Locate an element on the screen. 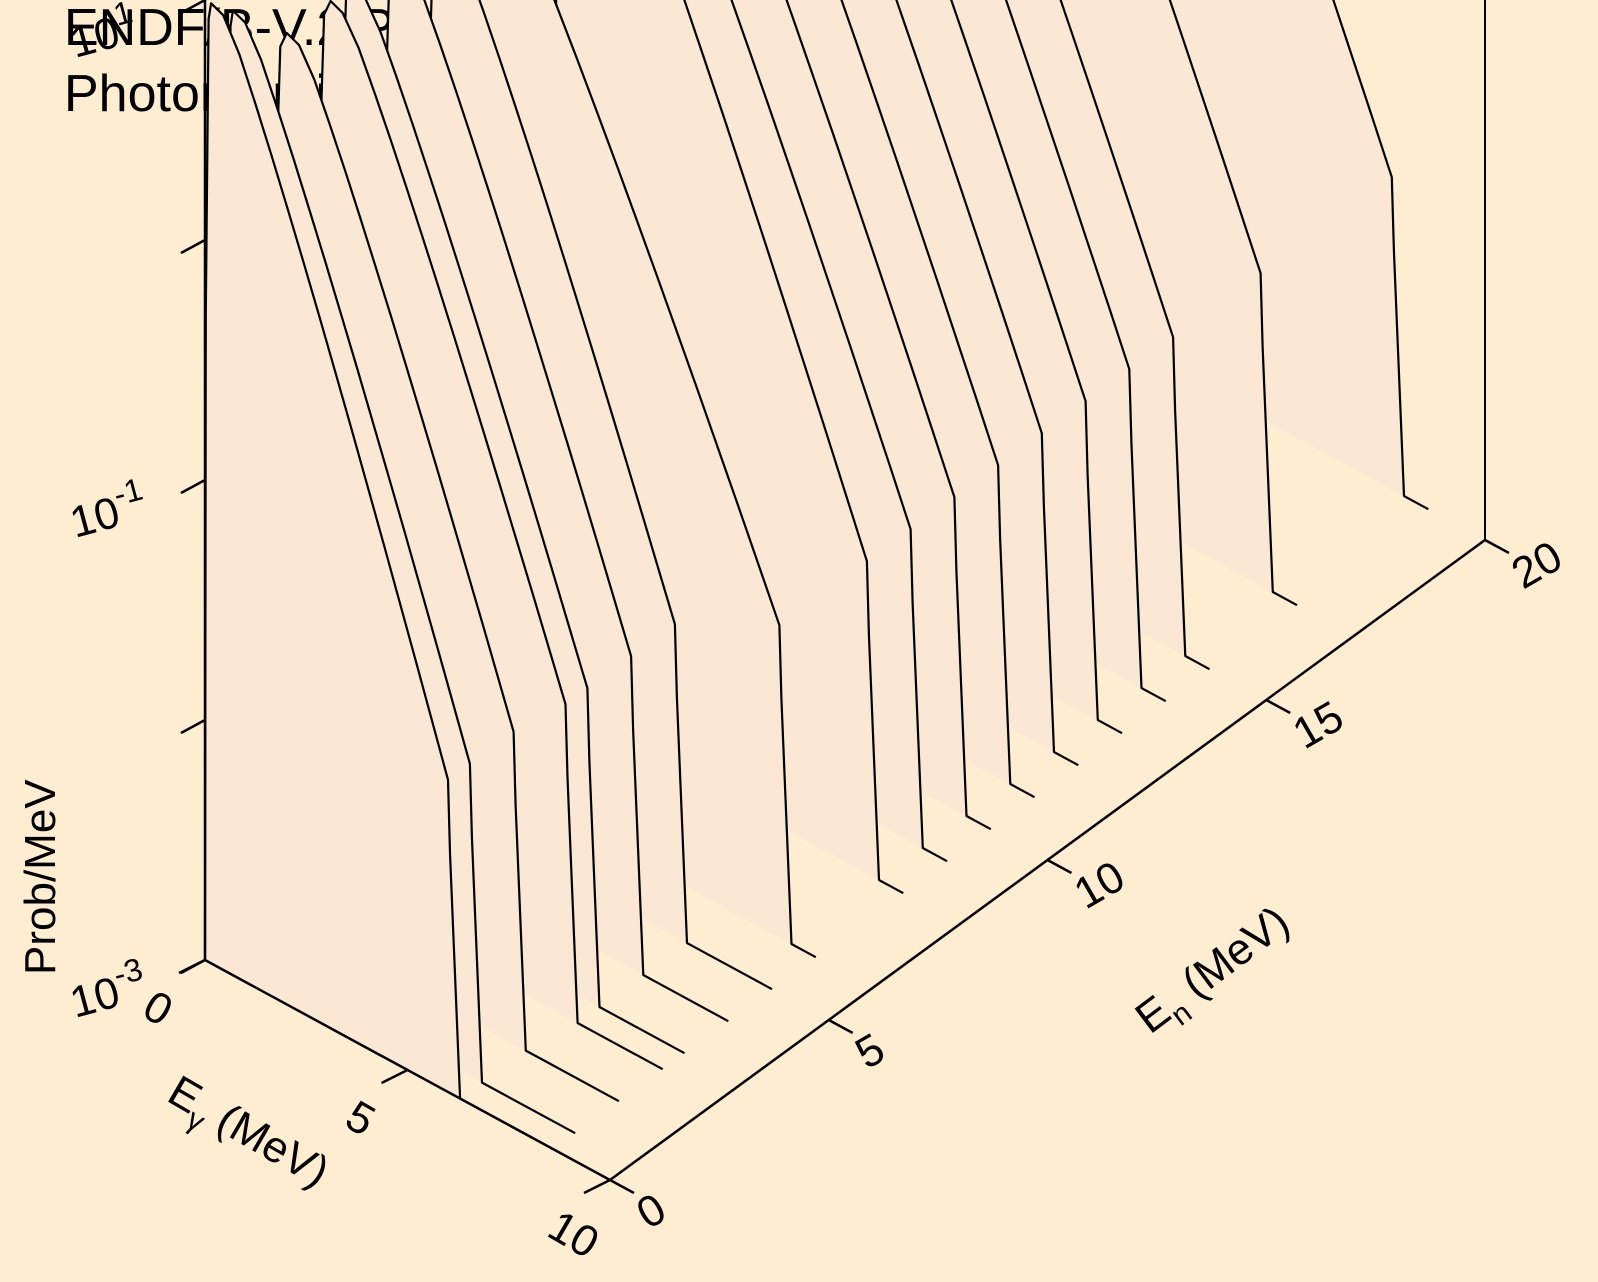  x-axis-label: Eγ (MeV) is located at coordinates (247, 1135).